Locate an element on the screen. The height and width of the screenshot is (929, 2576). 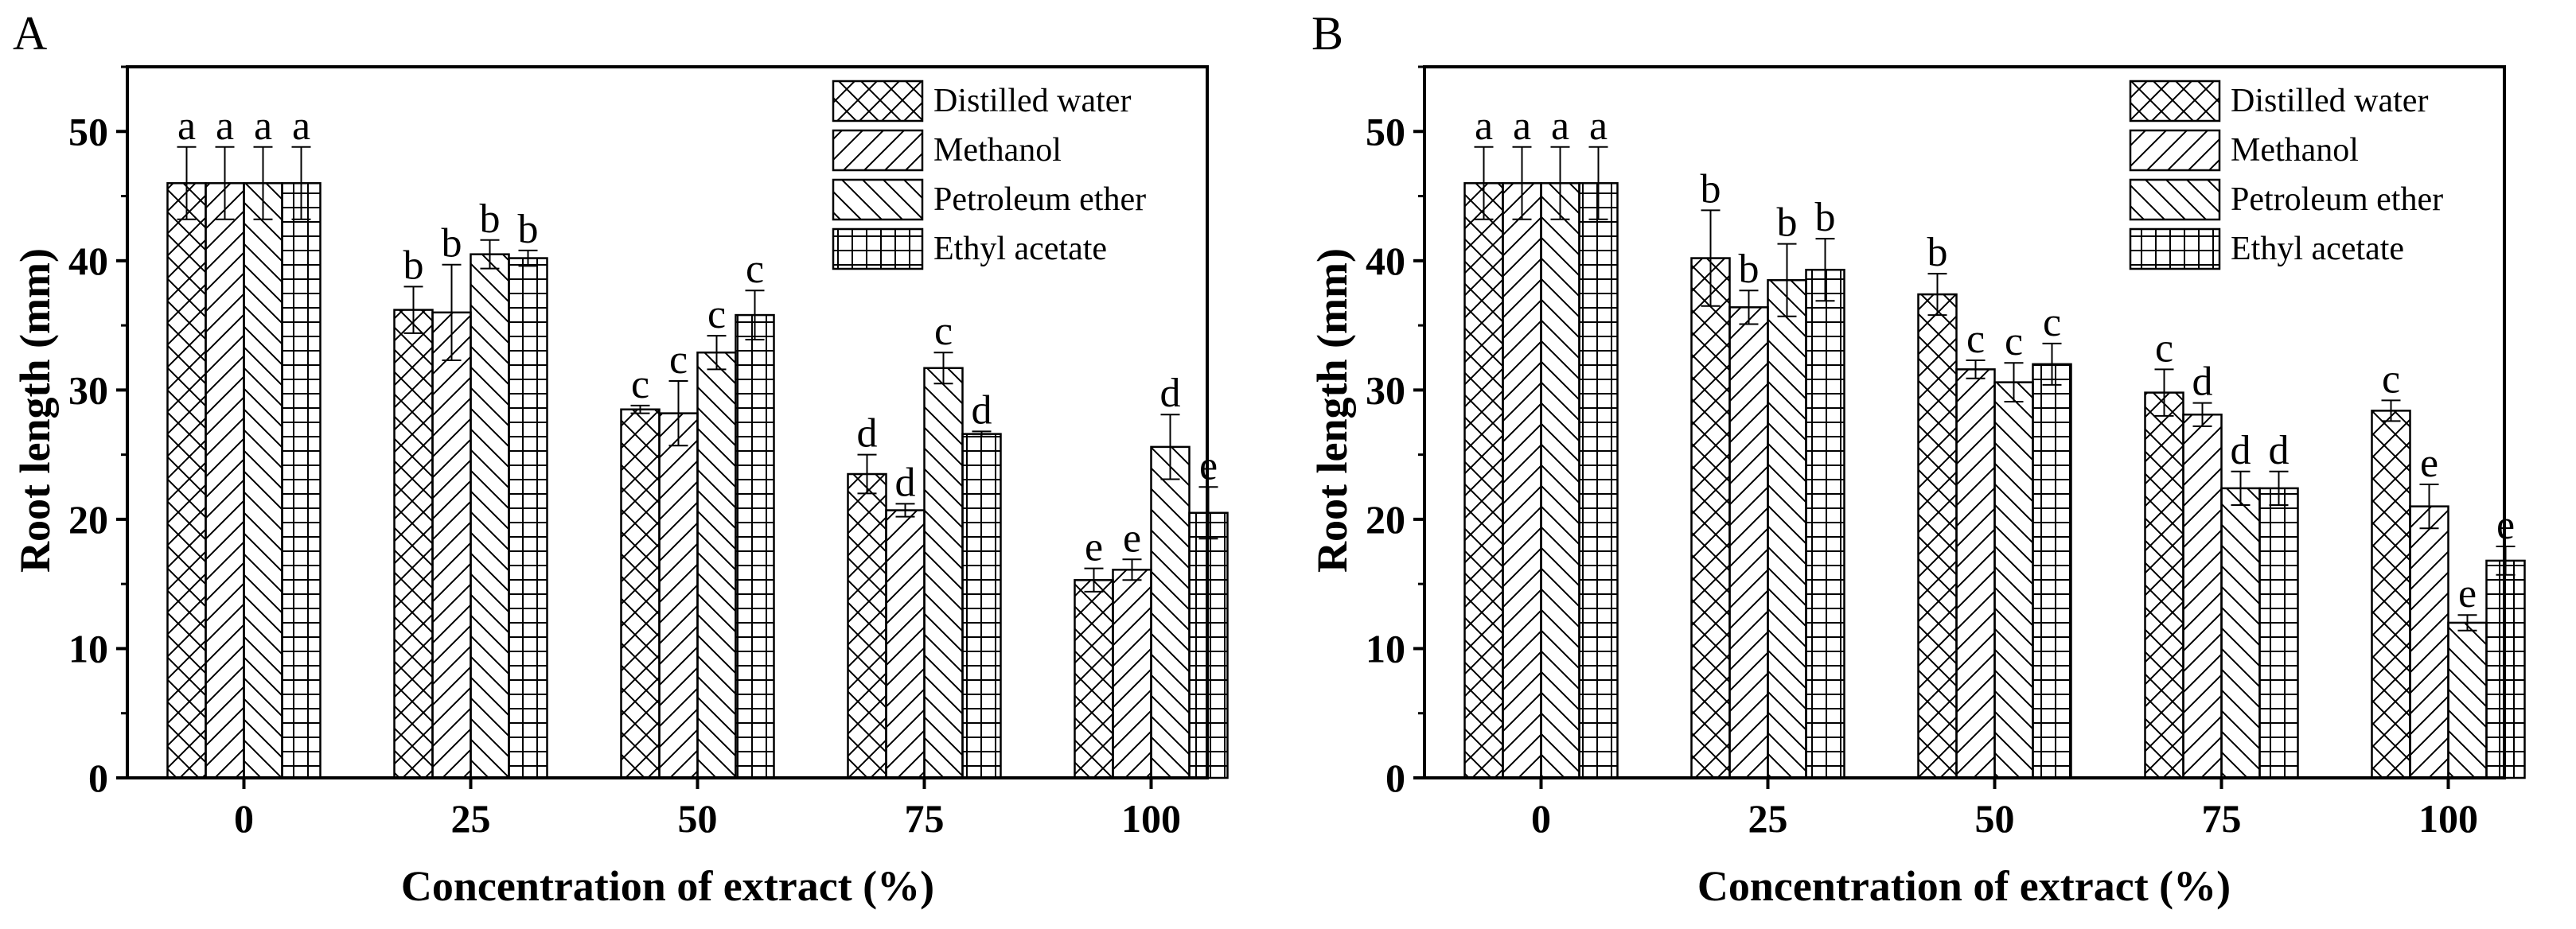
panel-letter: B is located at coordinates (1327, 33).